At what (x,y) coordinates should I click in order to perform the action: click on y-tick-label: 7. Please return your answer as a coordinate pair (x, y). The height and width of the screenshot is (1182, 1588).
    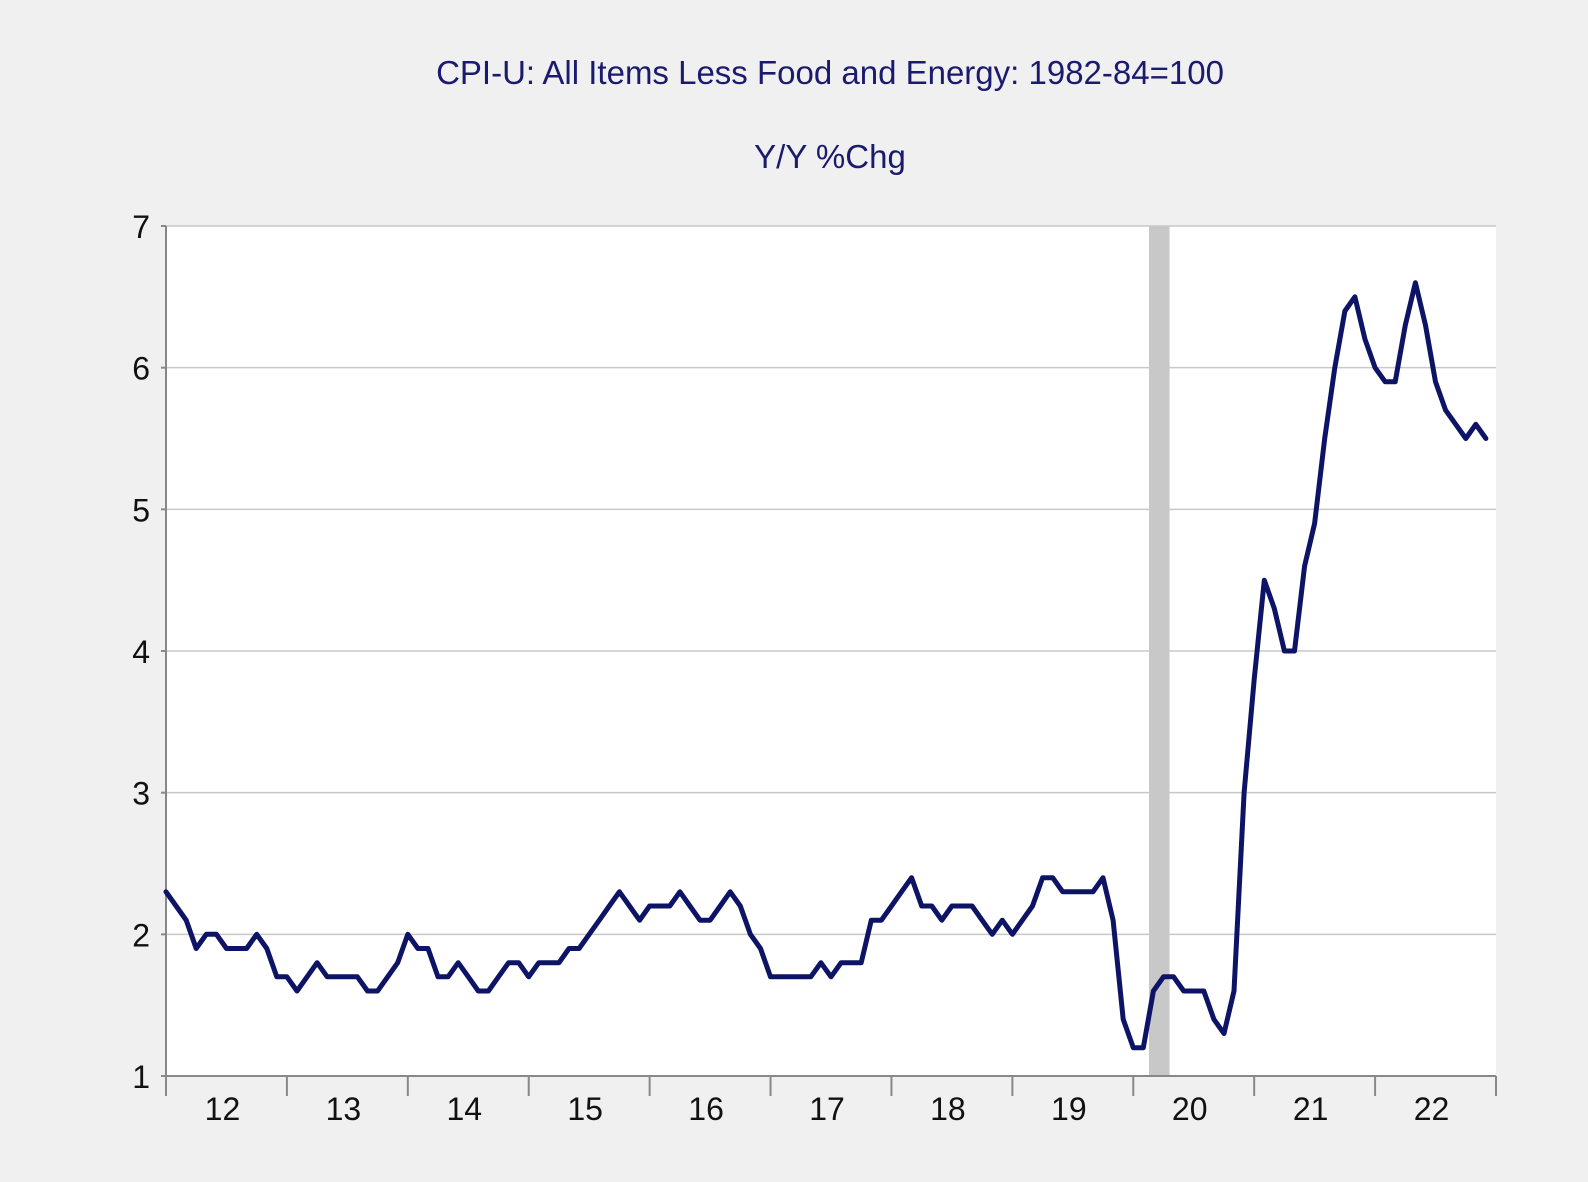
    Looking at the image, I should click on (141, 227).